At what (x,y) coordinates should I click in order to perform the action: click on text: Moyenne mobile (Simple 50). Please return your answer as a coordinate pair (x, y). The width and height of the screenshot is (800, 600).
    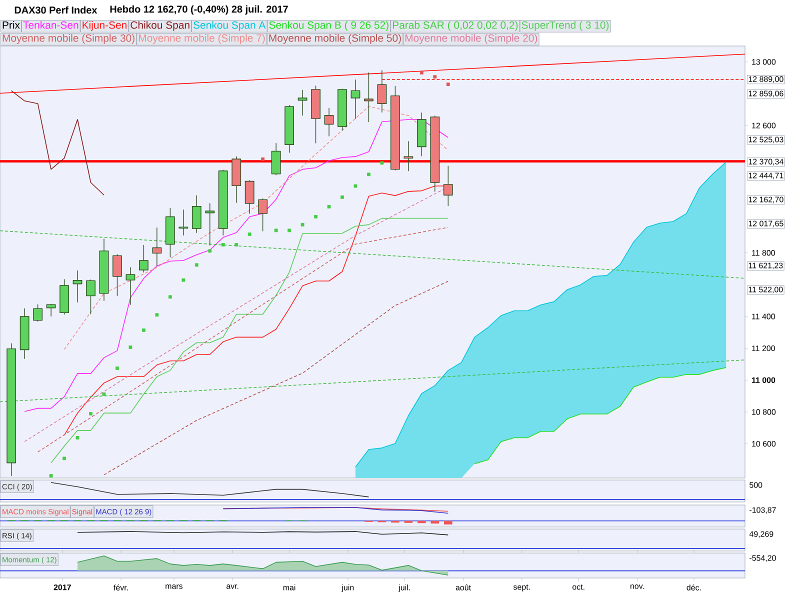
    Looking at the image, I should click on (335, 39).